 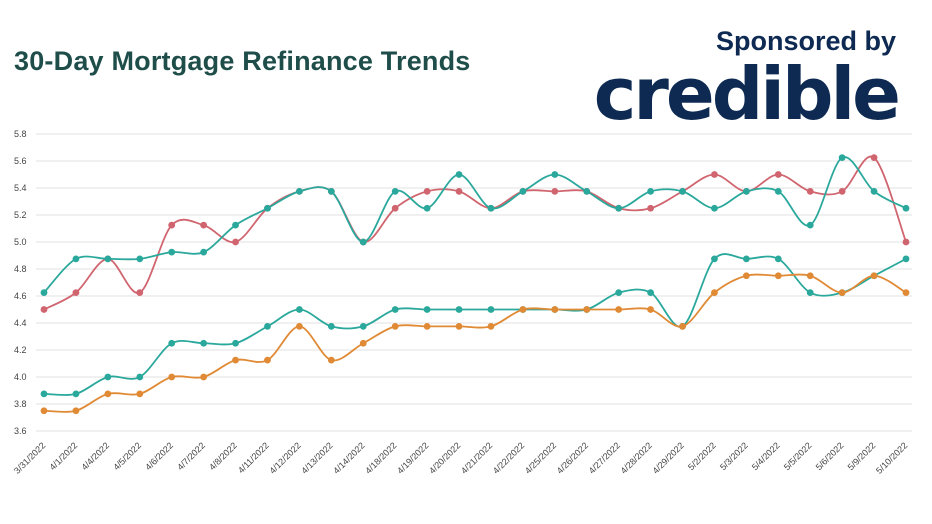 I want to click on y-tick-label: 4.6, so click(x=20, y=296).